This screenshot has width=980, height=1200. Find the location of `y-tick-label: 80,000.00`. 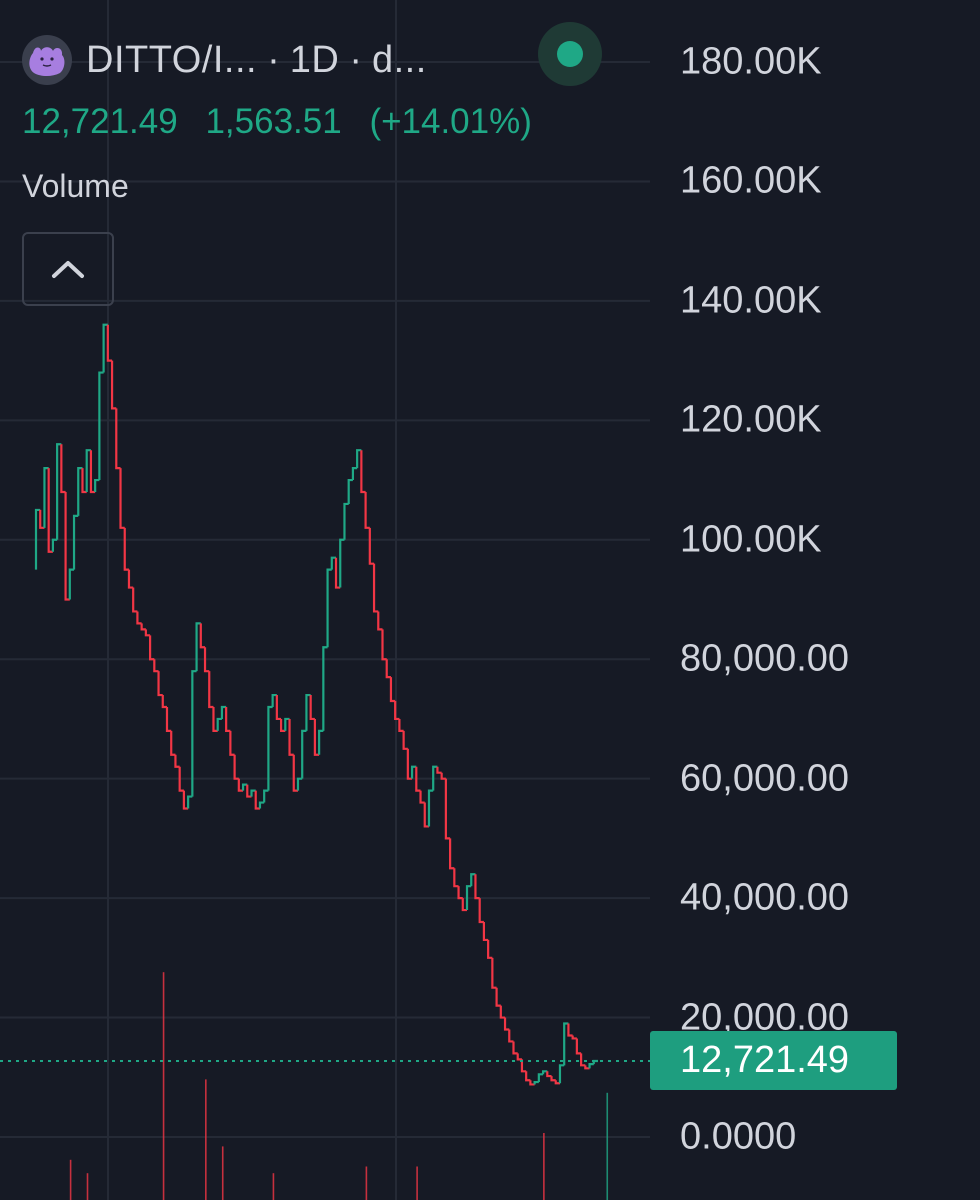

y-tick-label: 80,000.00 is located at coordinates (765, 658).